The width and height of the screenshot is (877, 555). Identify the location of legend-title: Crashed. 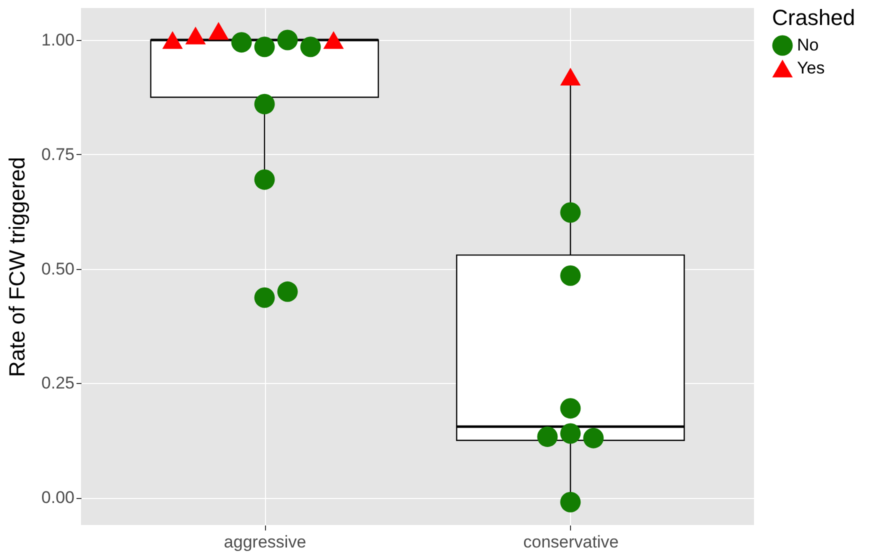
(814, 17).